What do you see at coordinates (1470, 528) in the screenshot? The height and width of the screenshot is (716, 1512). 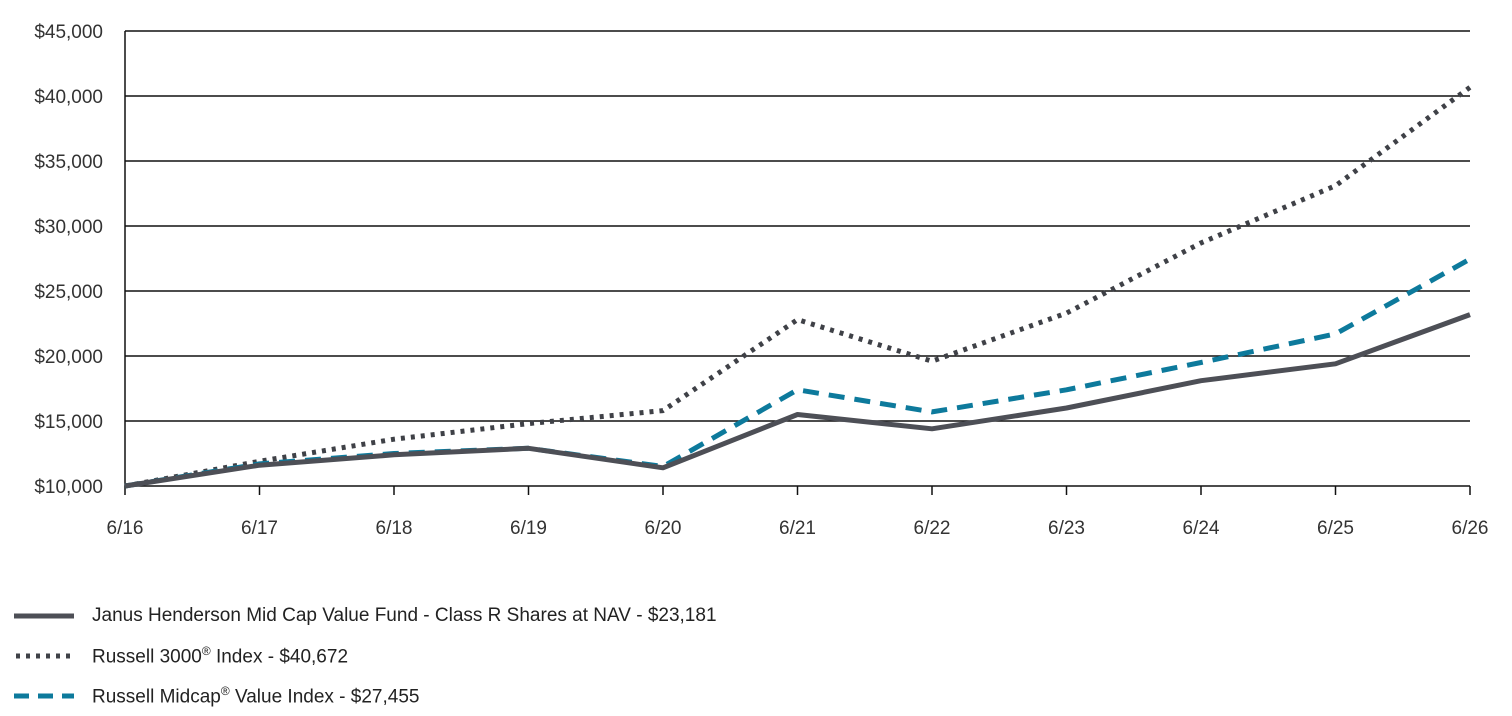 I see `x-tick-label: 6/26` at bounding box center [1470, 528].